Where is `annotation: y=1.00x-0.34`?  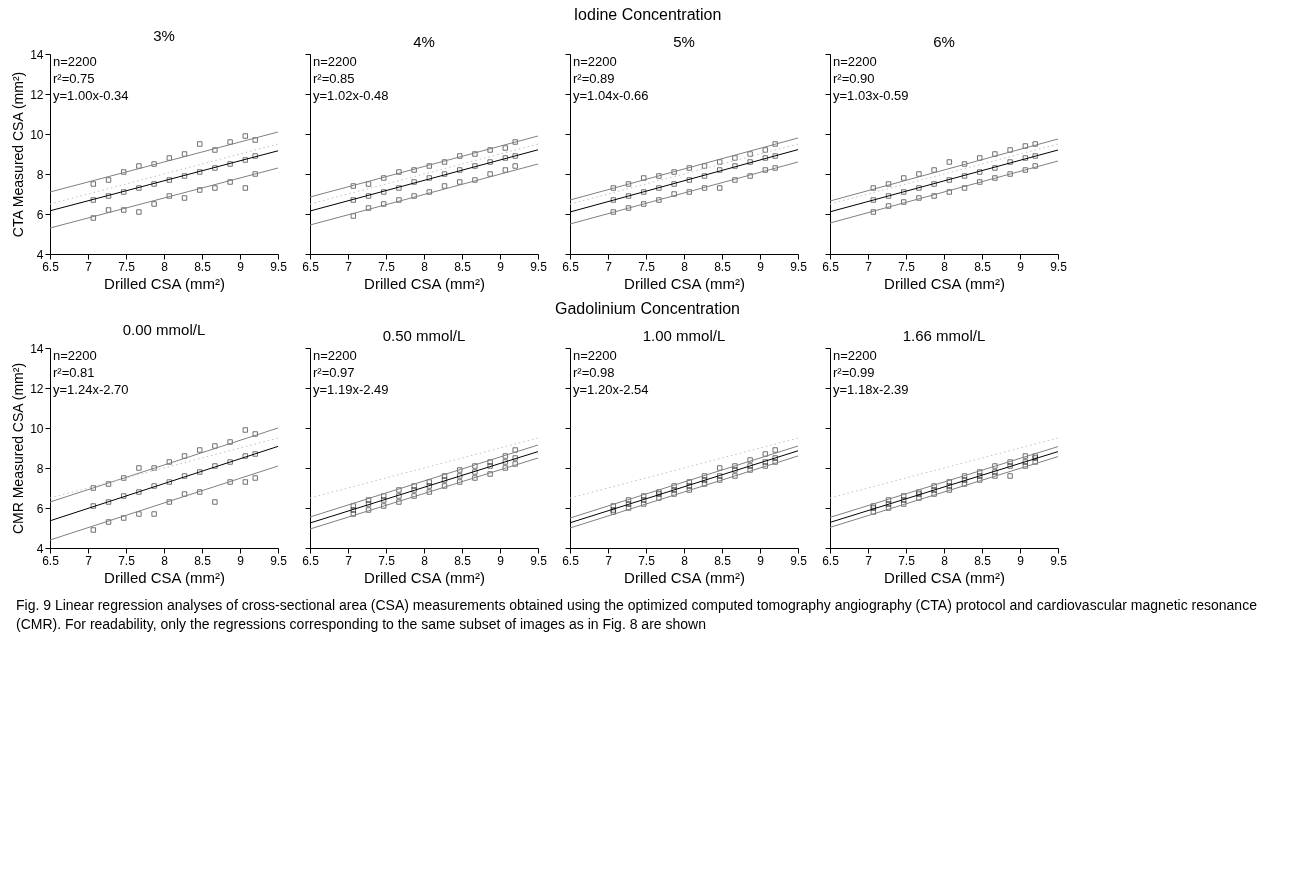 annotation: y=1.00x-0.34 is located at coordinates (91, 95).